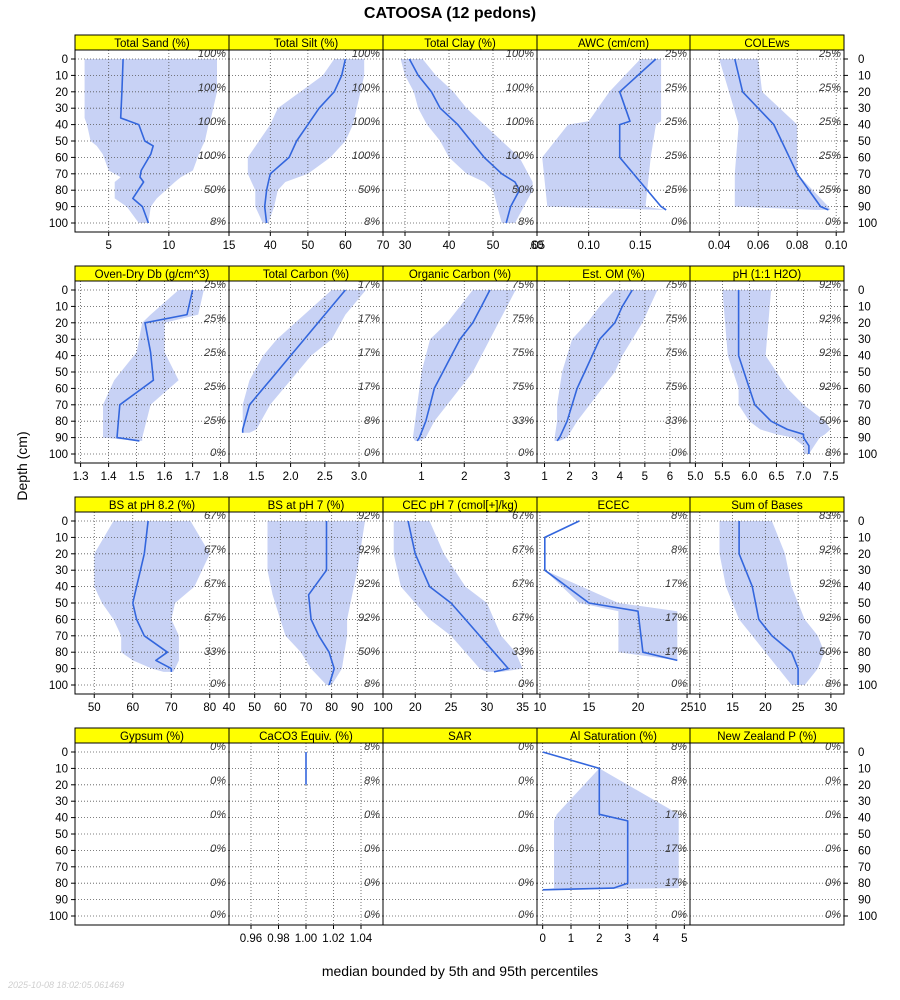 The image size is (900, 1000). Describe the element at coordinates (767, 506) in the screenshot. I see `panel-label: Sum of Bases` at that location.